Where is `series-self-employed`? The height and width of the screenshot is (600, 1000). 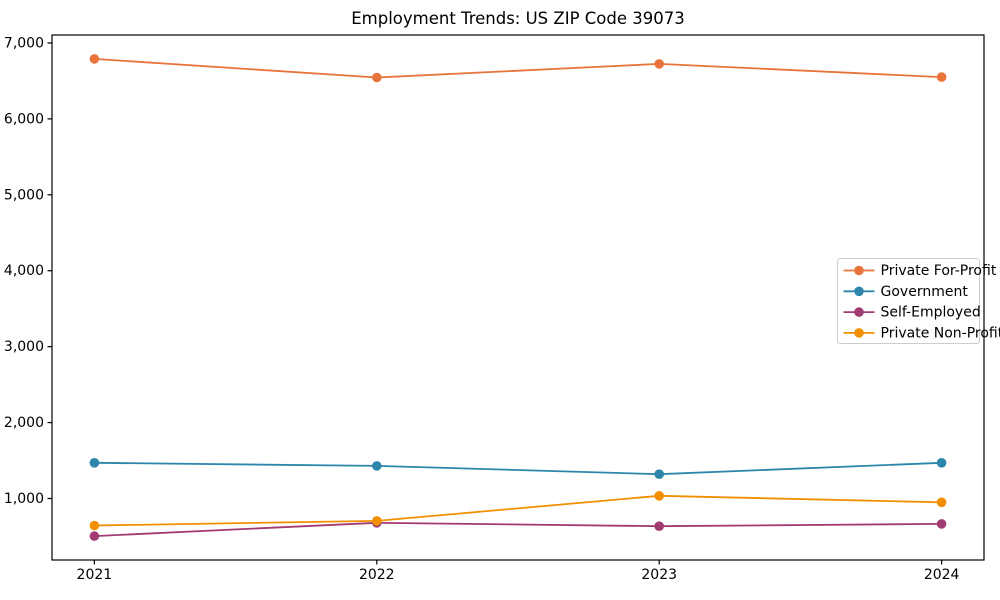 series-self-employed is located at coordinates (518, 529).